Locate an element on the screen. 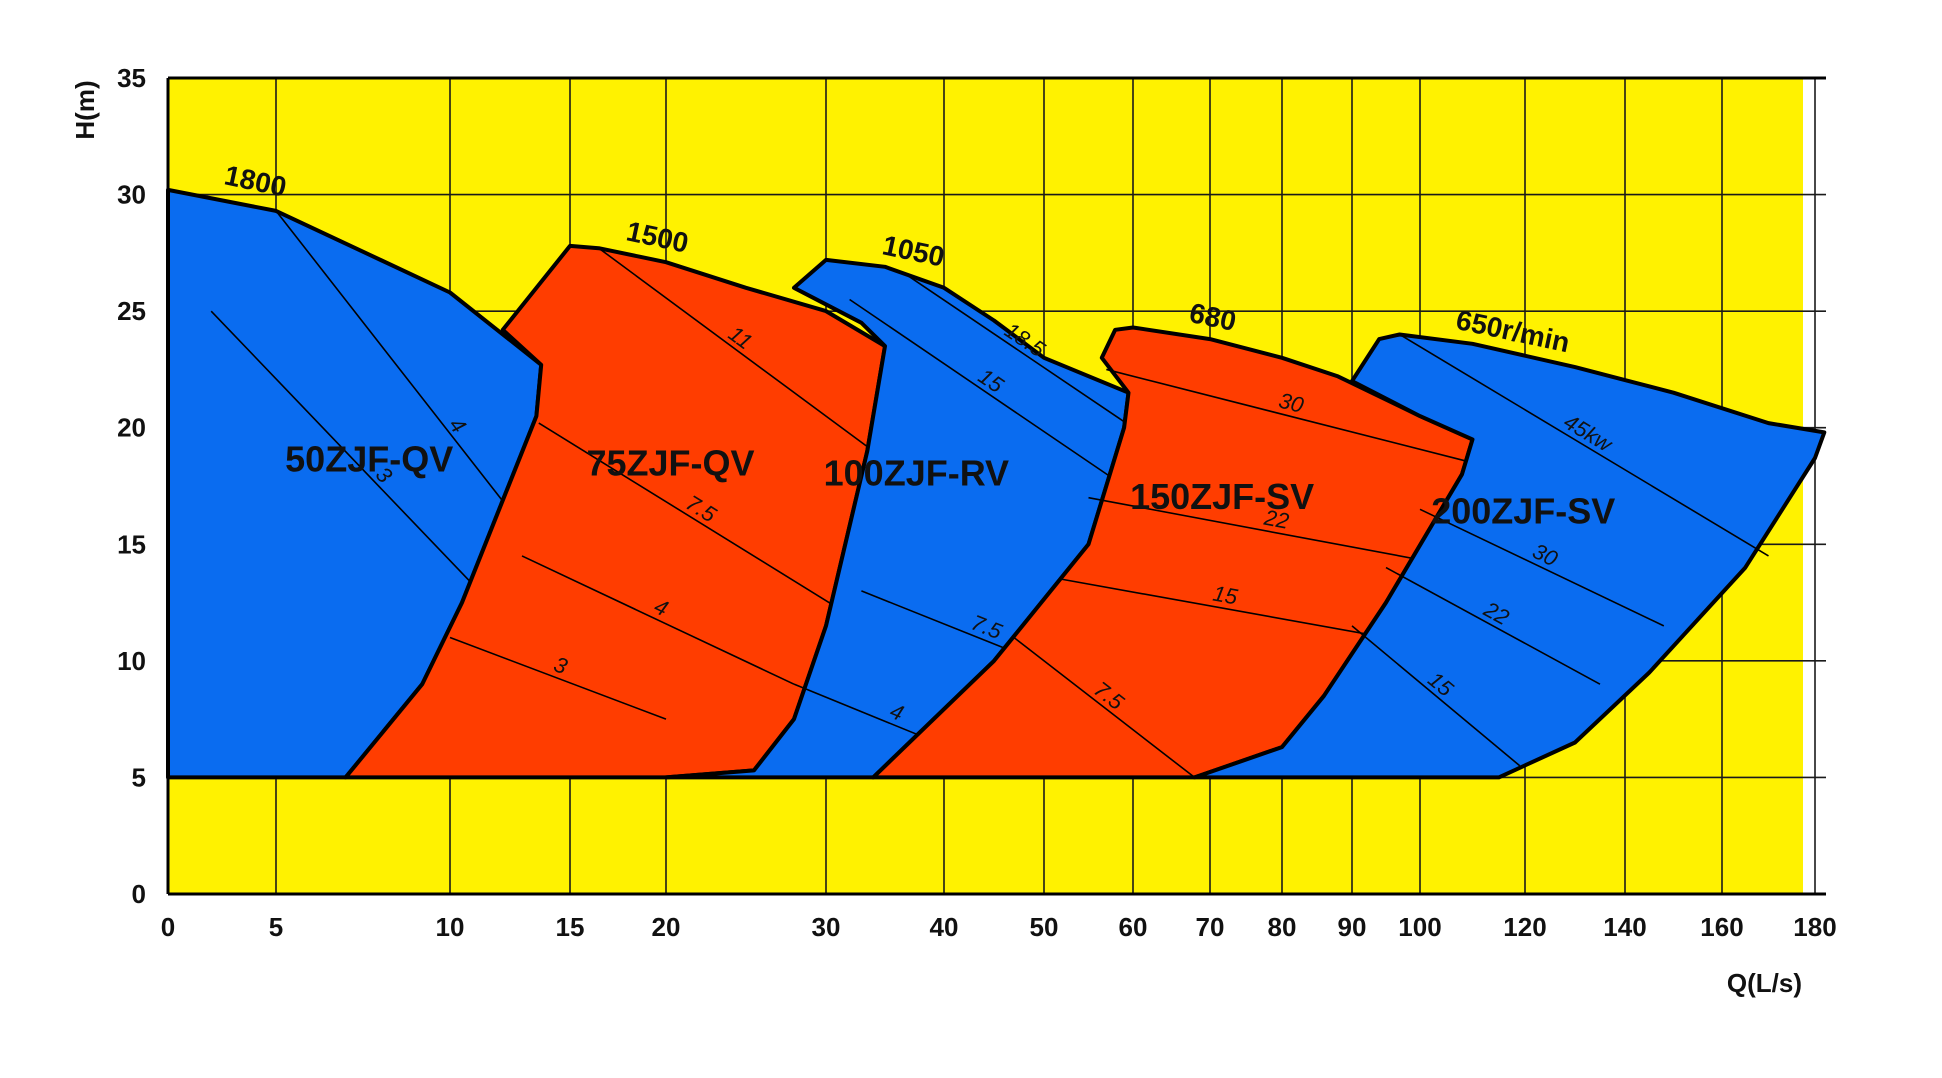  x-tick-label: 90 is located at coordinates (1352, 927).